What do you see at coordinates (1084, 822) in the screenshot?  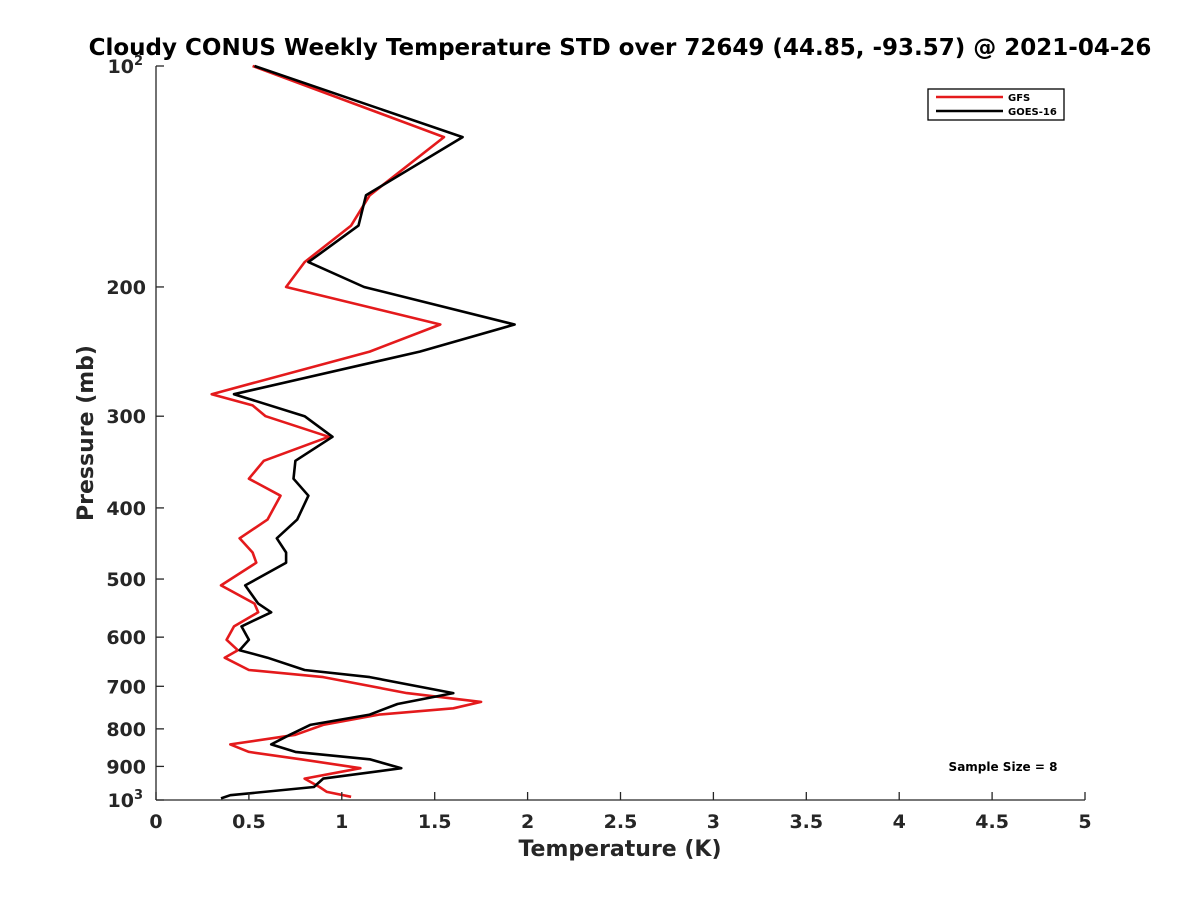 I see `x-tick-label: 5` at bounding box center [1084, 822].